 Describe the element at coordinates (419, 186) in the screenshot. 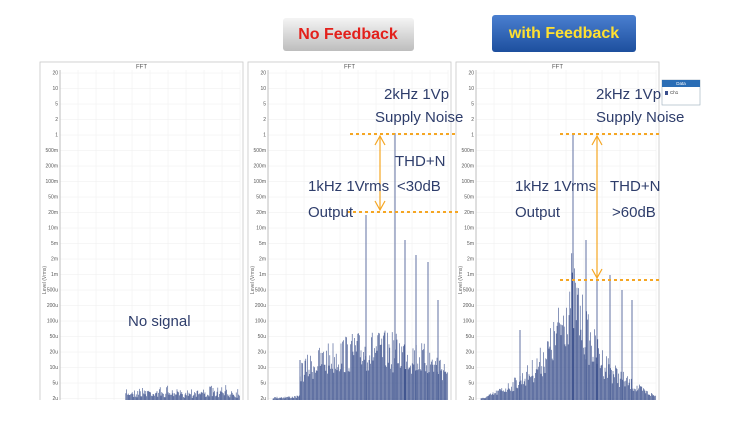

I see `annotation: <30dB` at that location.